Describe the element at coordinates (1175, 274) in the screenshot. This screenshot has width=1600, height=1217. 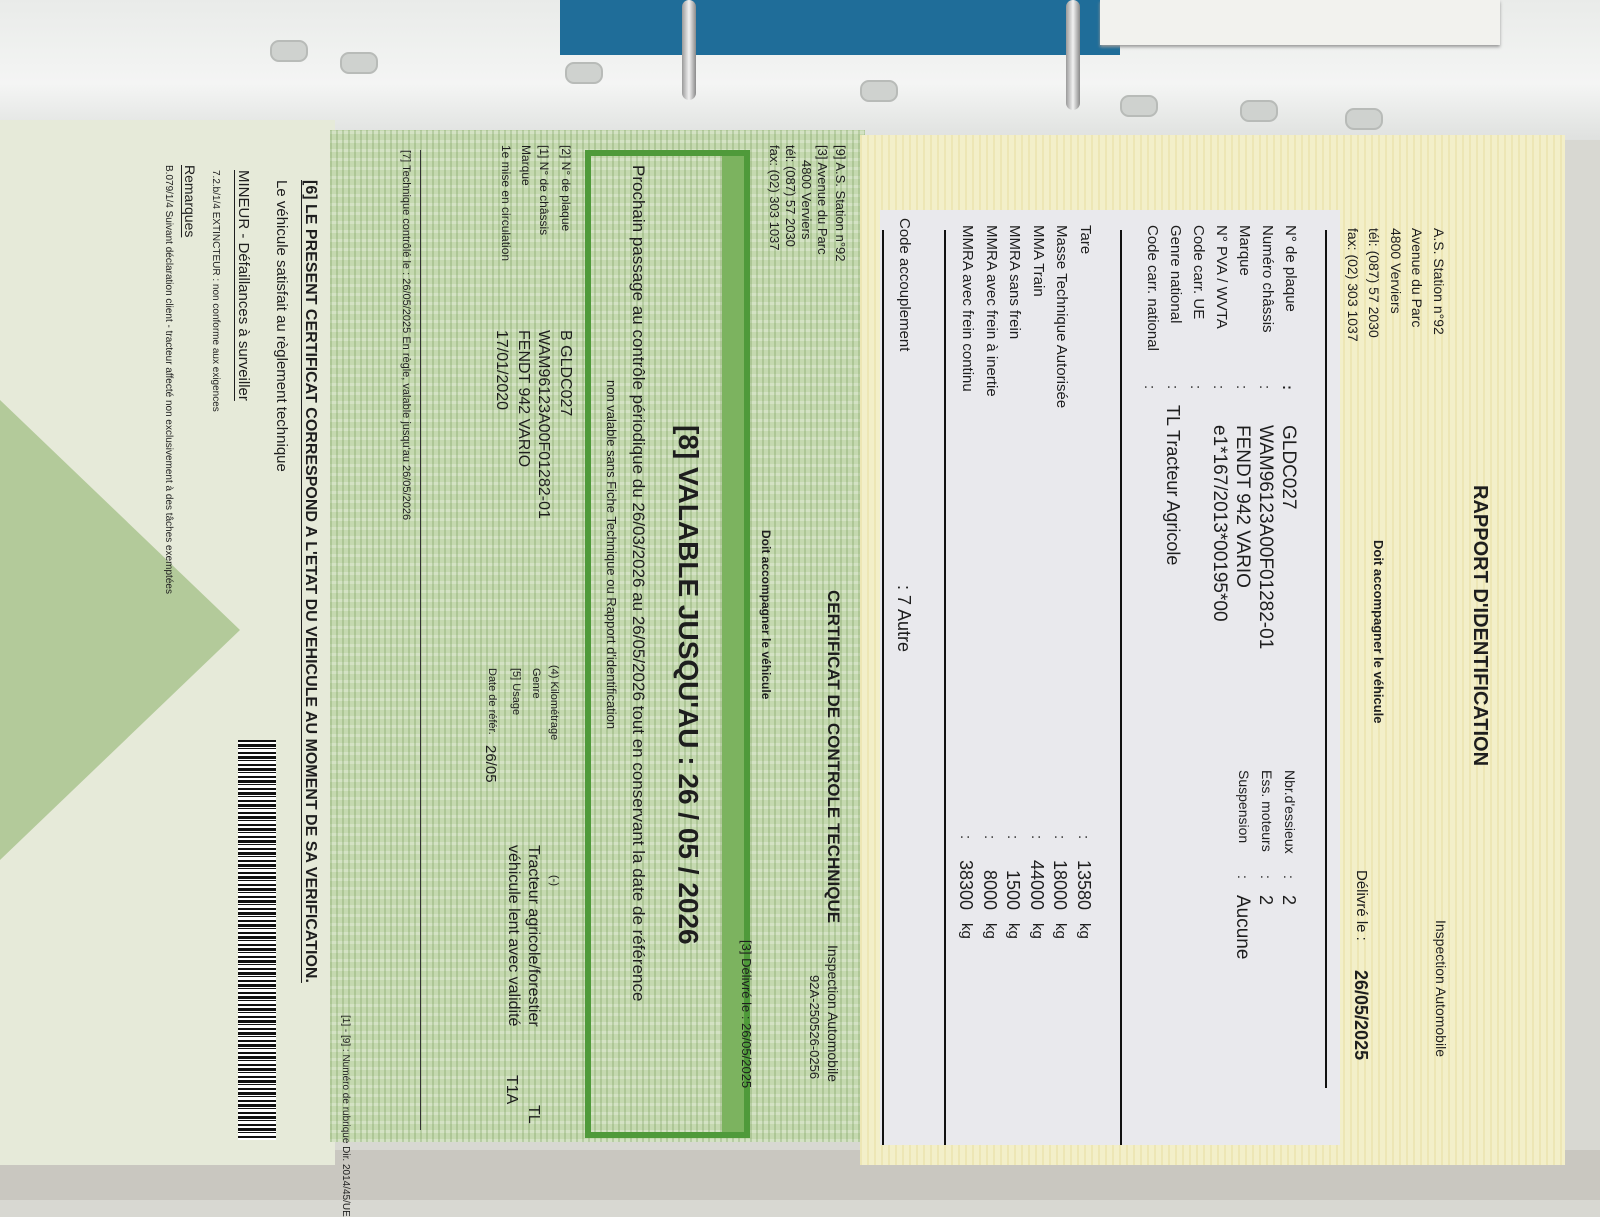
I see `field-label: Genre national` at that location.